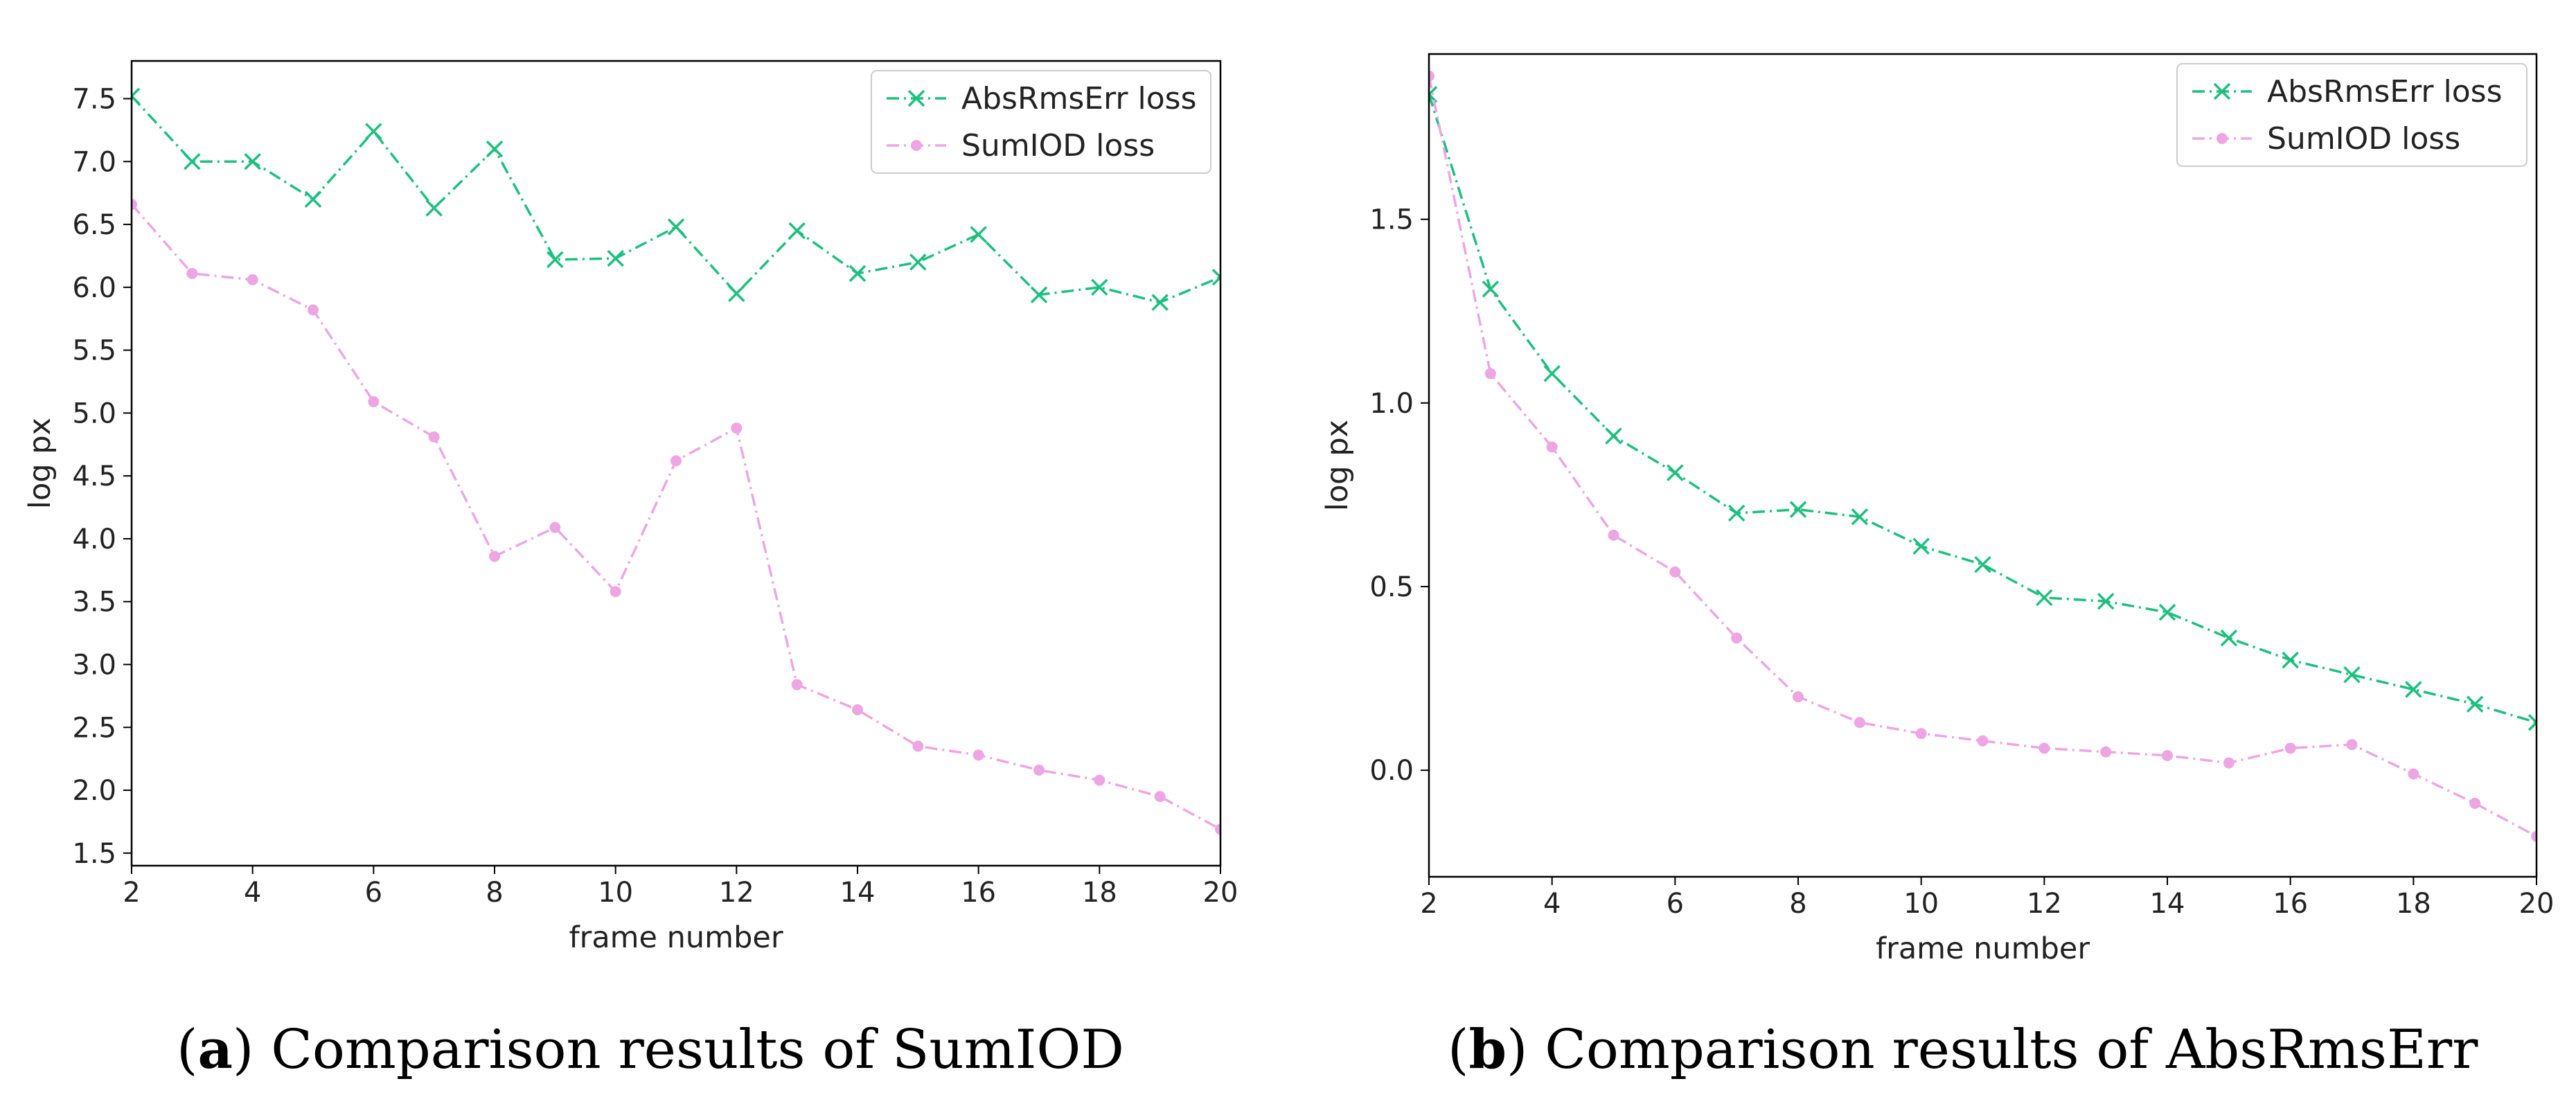  What do you see at coordinates (2352, 115) in the screenshot?
I see `c1-legend-box` at bounding box center [2352, 115].